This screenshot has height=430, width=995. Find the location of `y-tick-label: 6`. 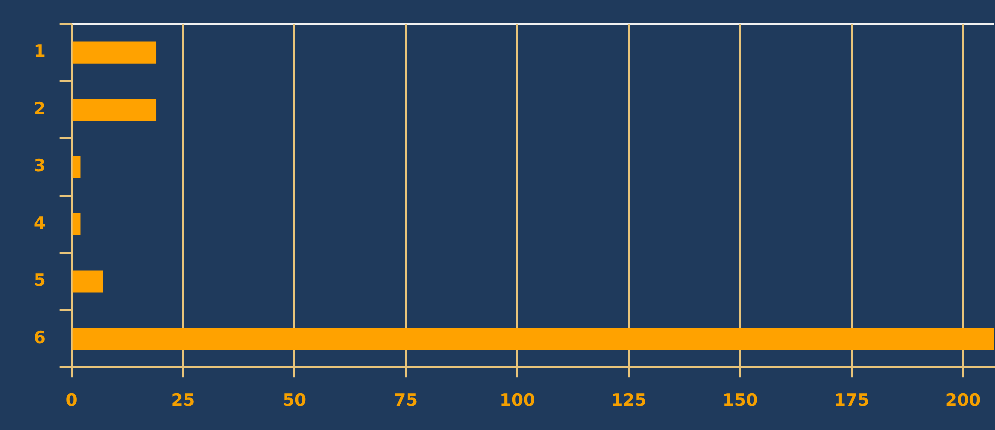

y-tick-label: 6 is located at coordinates (40, 338).